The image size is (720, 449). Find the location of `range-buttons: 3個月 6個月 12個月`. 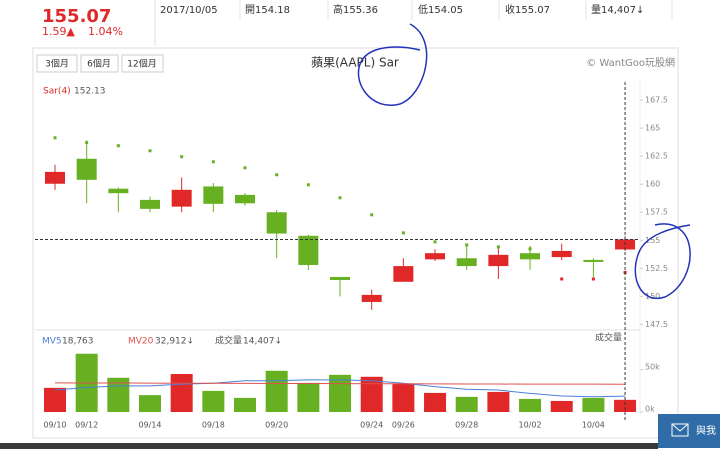

range-buttons: 3個月 6個月 12個月 is located at coordinates (100, 63).